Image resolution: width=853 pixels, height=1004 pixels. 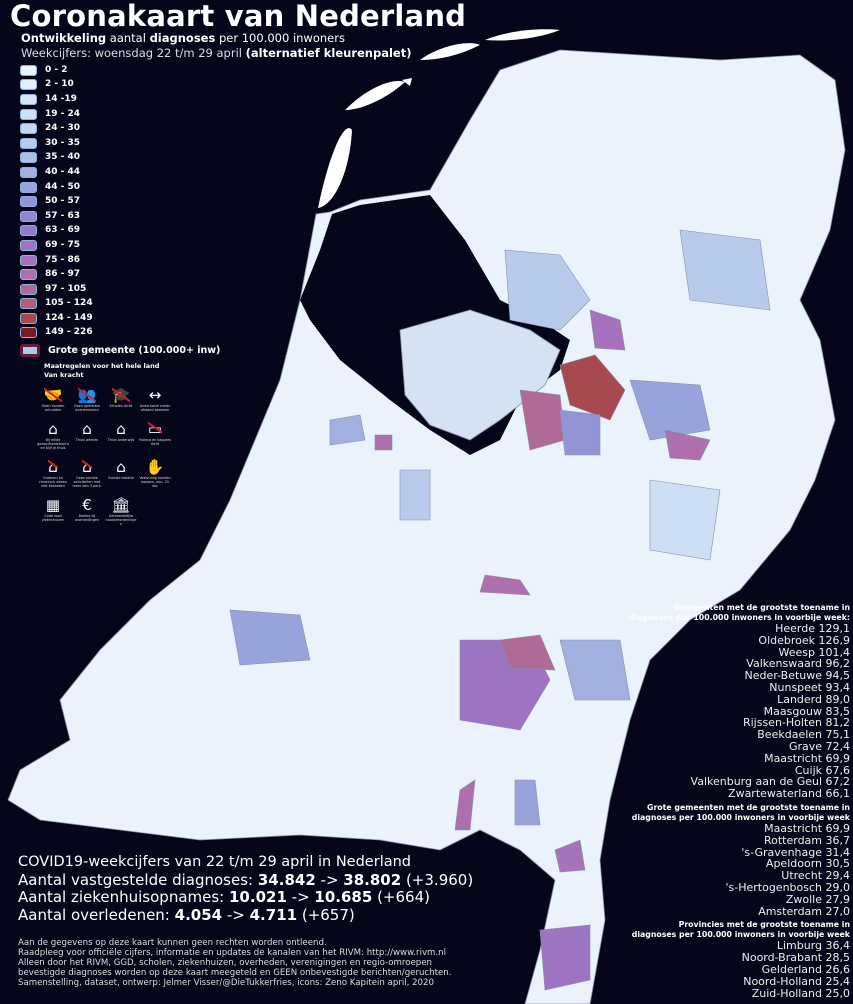 What do you see at coordinates (343, 897) in the screenshot?
I see `stats-to: 10.685` at bounding box center [343, 897].